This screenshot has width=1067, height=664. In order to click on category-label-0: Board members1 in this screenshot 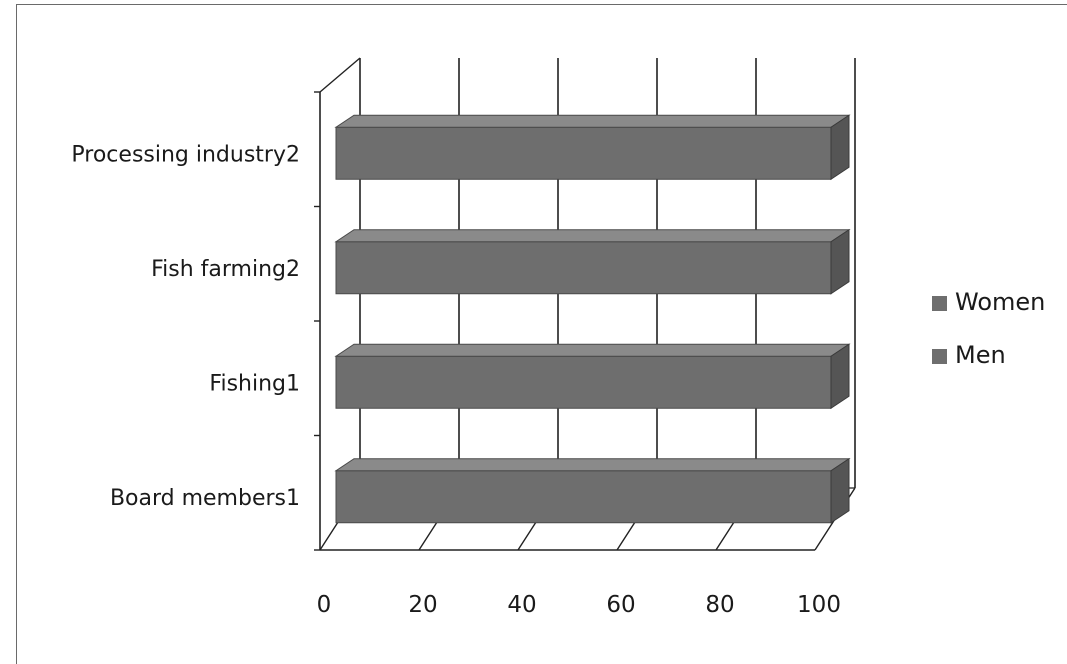, I will do `click(205, 498)`.